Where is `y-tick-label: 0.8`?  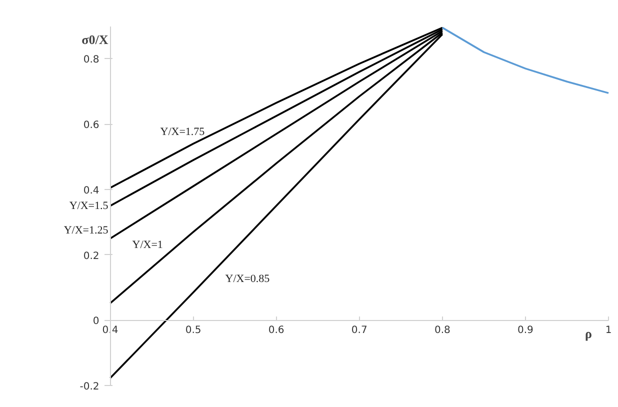
y-tick-label: 0.8 is located at coordinates (91, 60).